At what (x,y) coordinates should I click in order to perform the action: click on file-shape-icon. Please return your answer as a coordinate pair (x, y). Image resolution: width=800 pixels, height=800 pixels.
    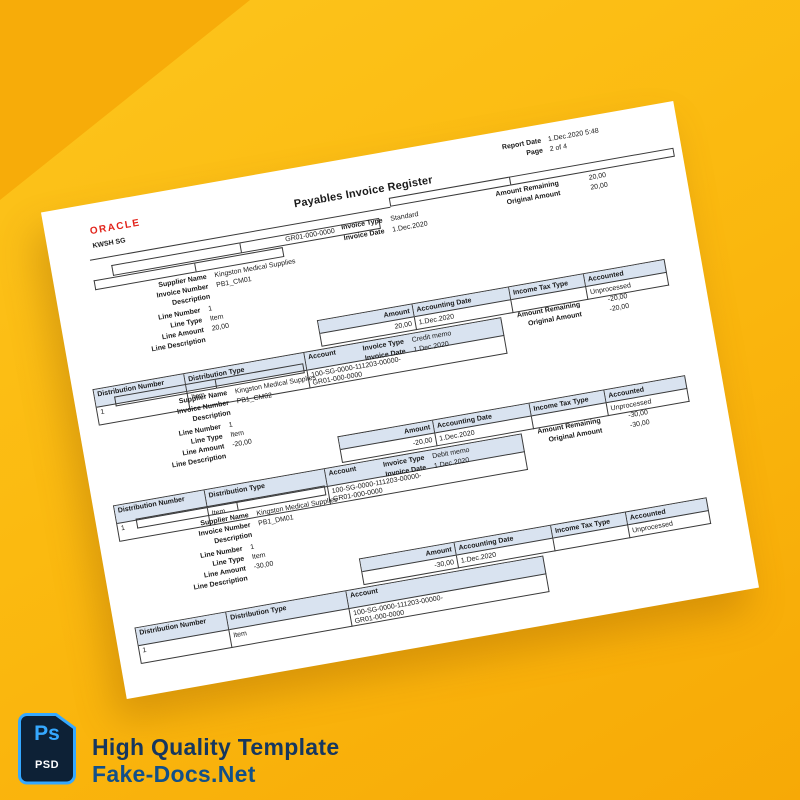
    Looking at the image, I should click on (47, 749).